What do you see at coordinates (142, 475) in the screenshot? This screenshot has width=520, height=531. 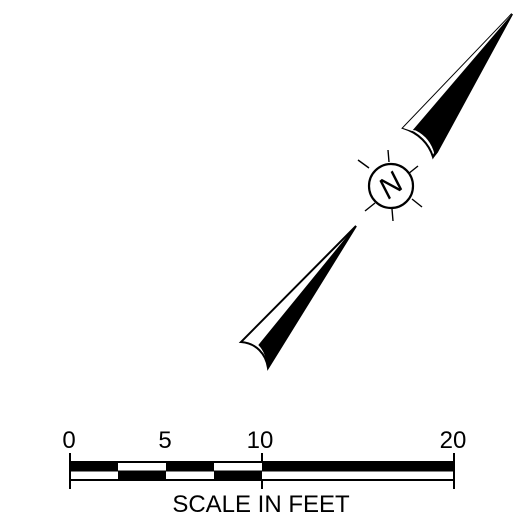 I see `scale-segment-2-bottom` at bounding box center [142, 475].